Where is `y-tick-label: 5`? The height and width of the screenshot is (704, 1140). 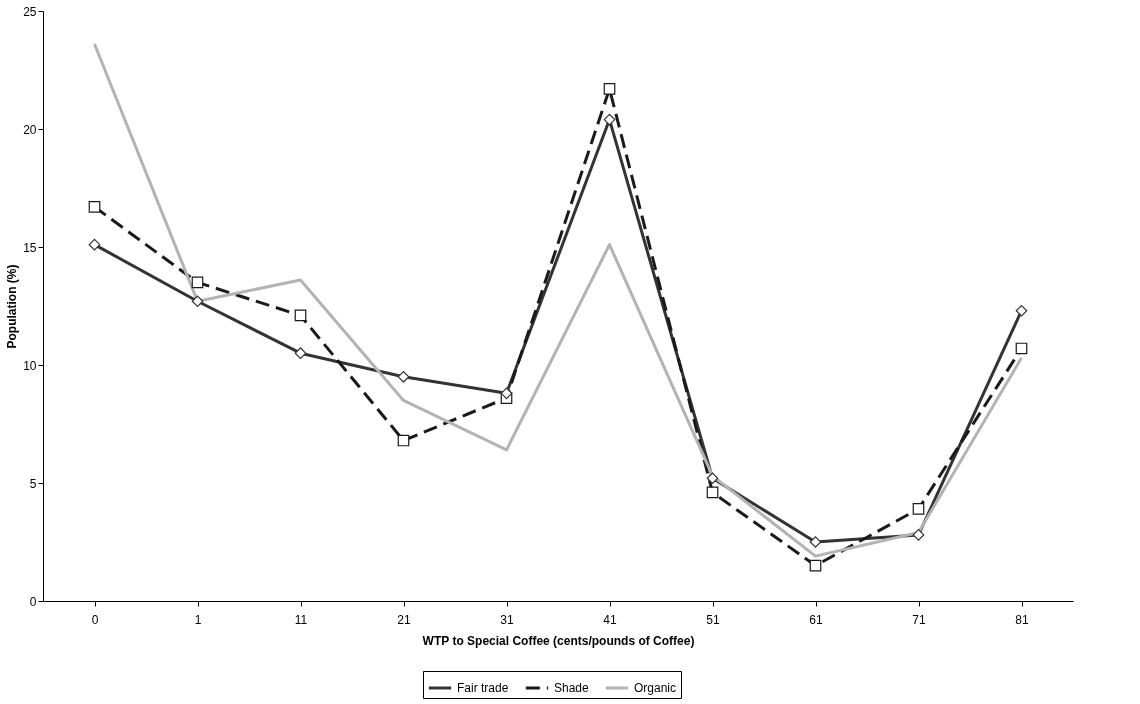 y-tick-label: 5 is located at coordinates (33, 483).